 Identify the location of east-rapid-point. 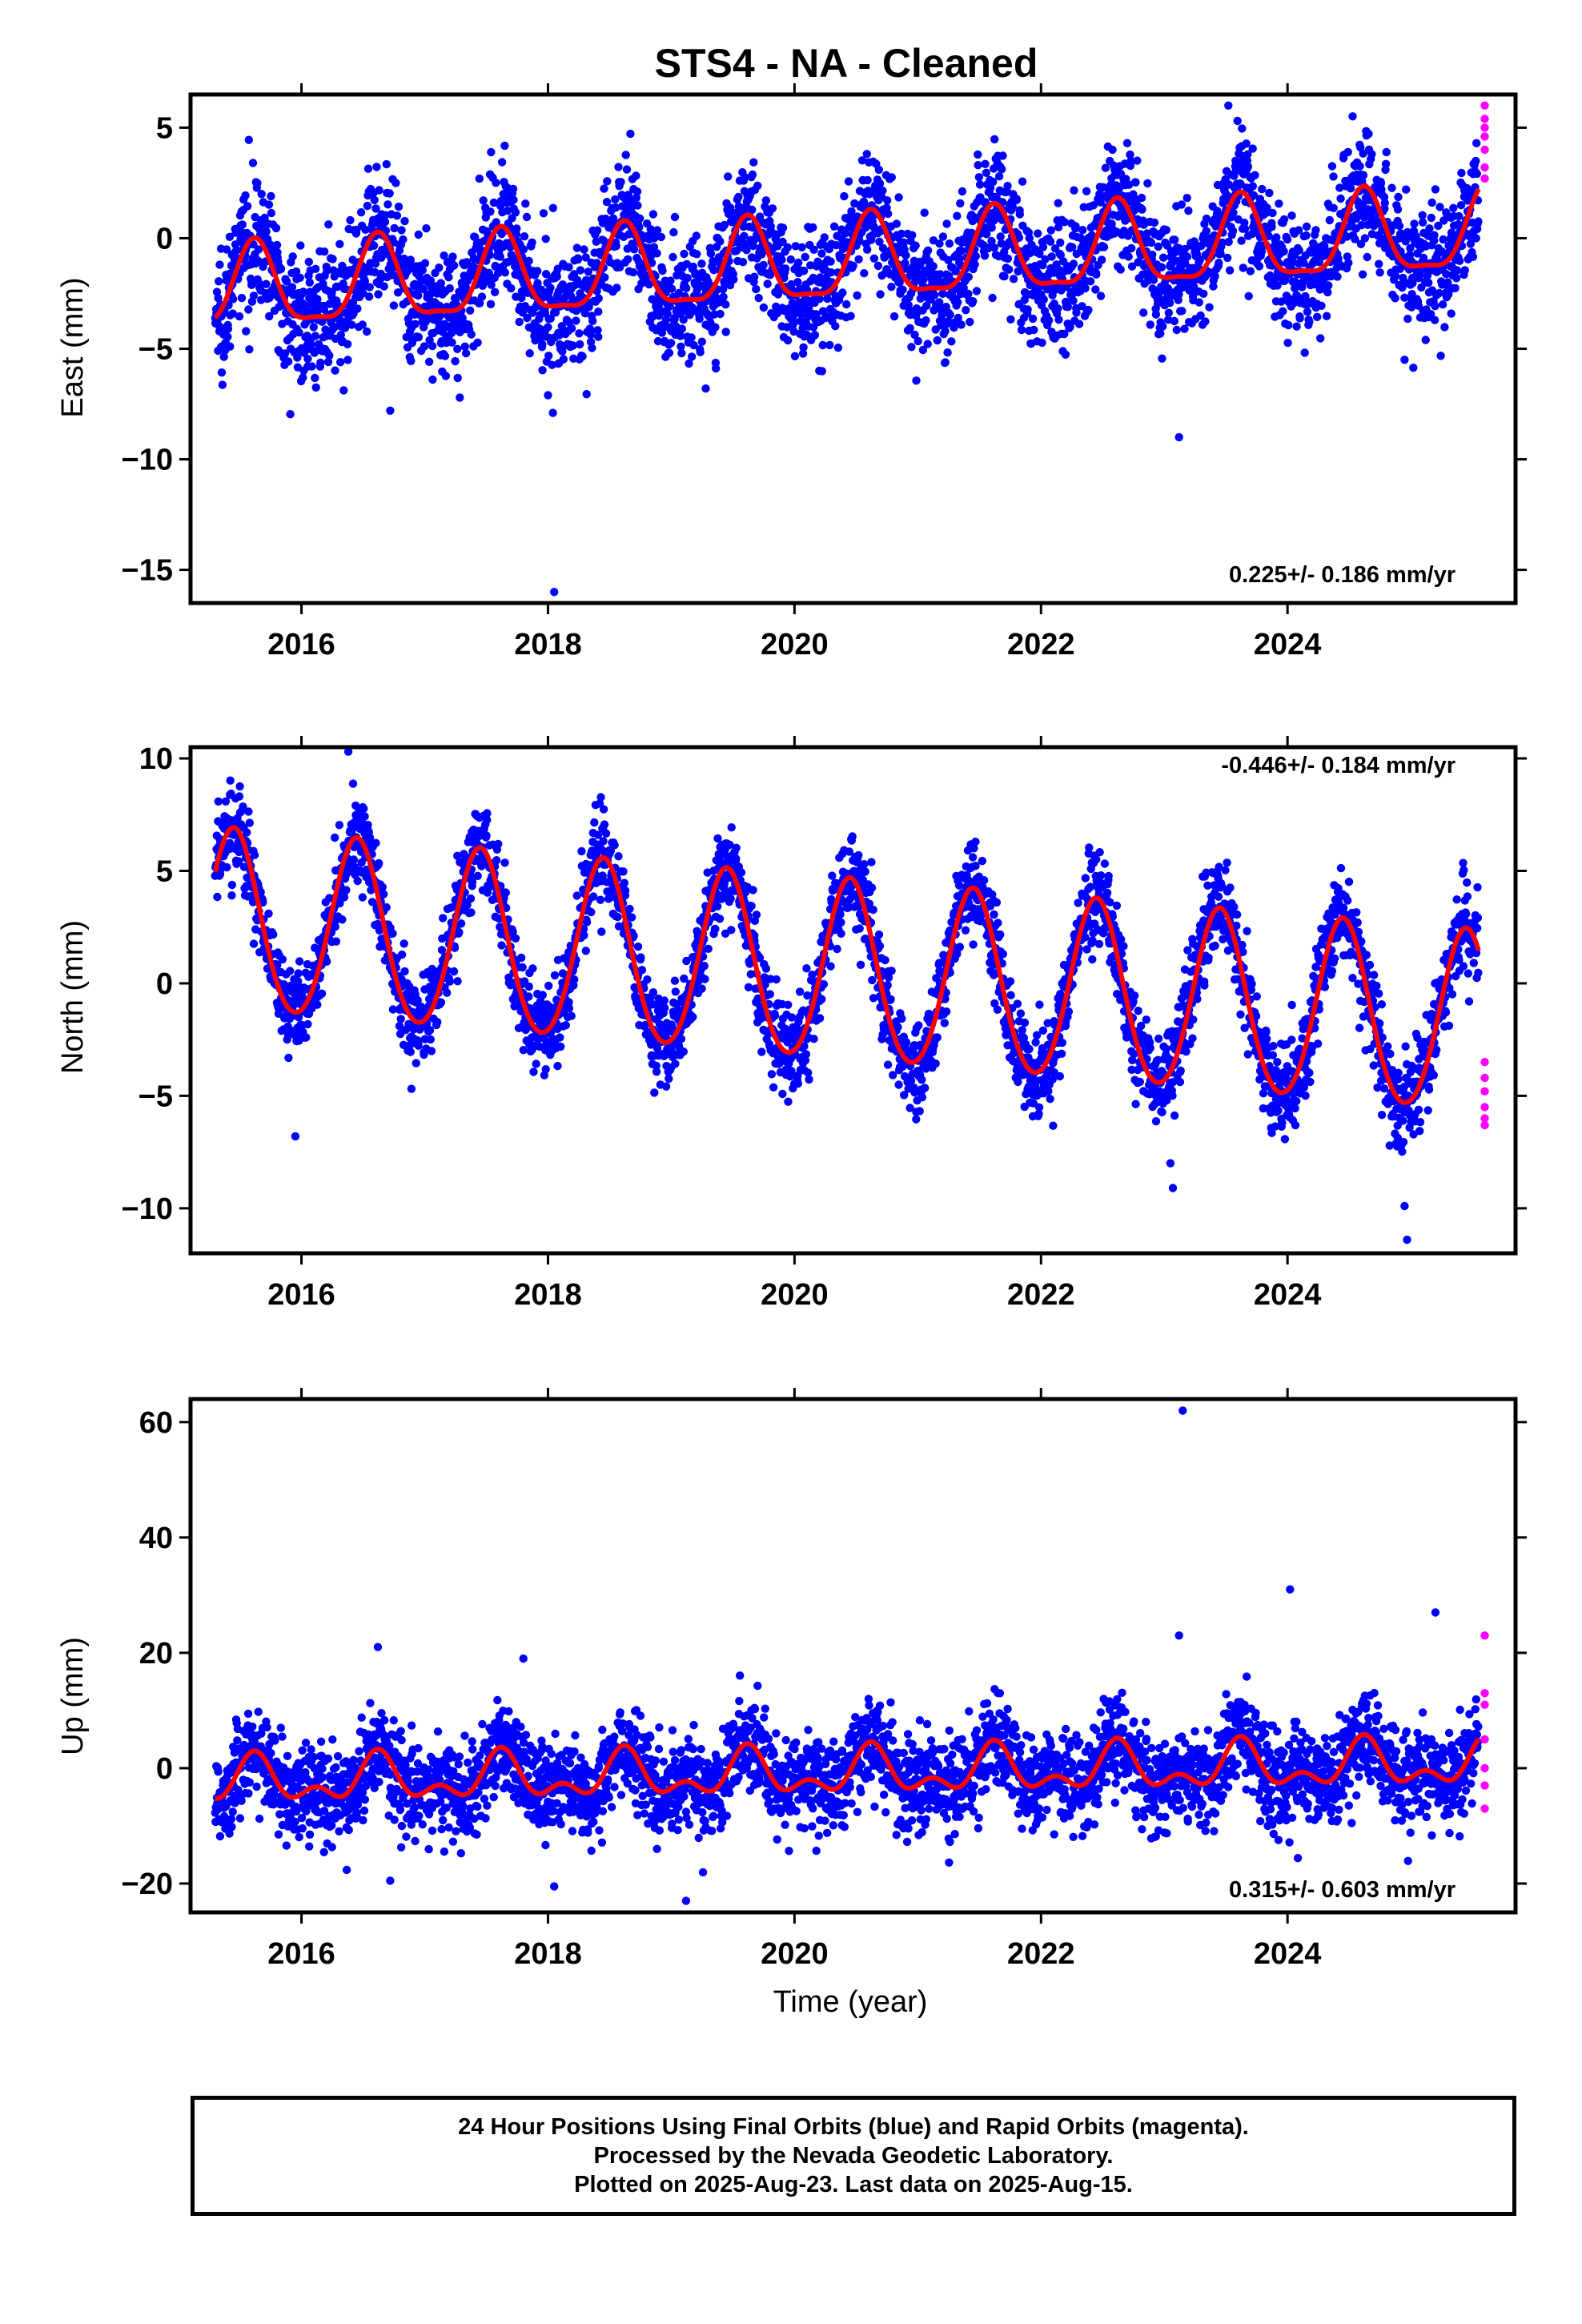
(1485, 136).